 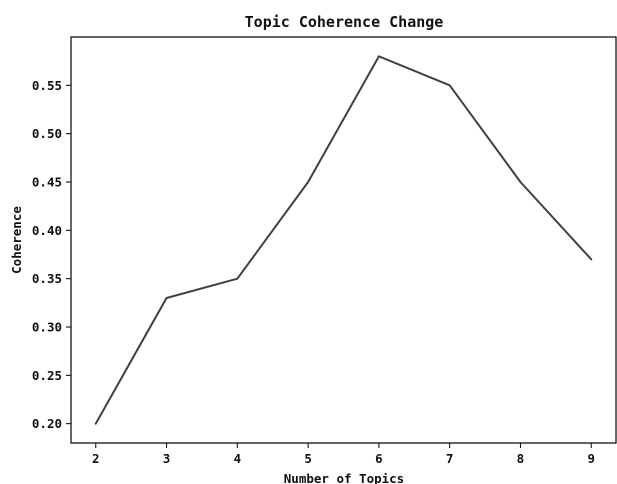 I want to click on chart-title: Topic Coherence Change, so click(x=344, y=22).